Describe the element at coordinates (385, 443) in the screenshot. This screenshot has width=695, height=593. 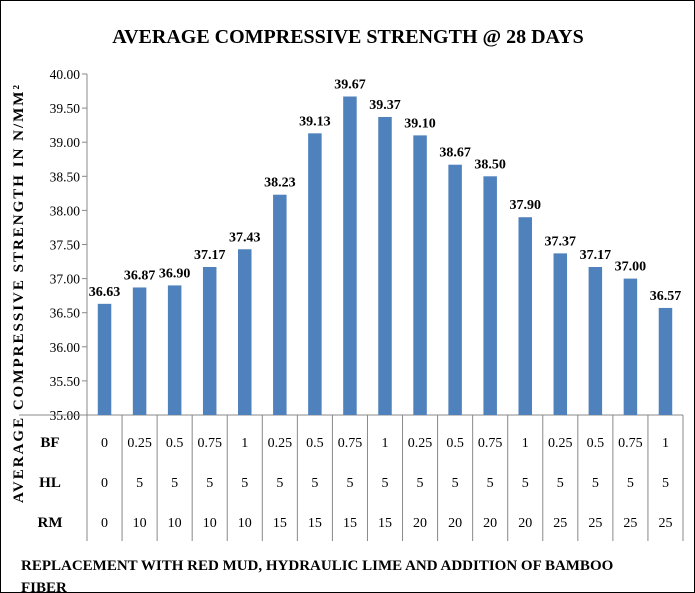
I see `row-bf-cell-8: 1` at that location.